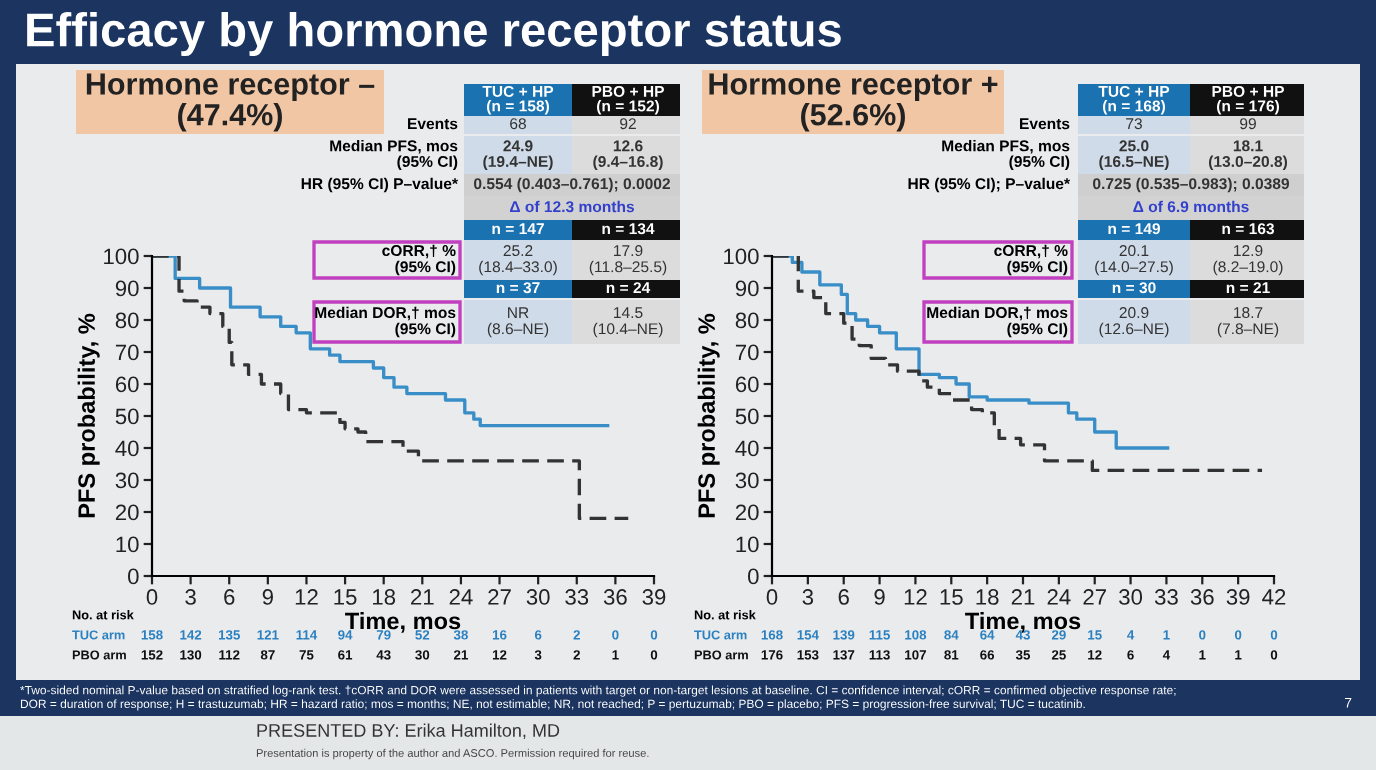 The width and height of the screenshot is (1376, 770). What do you see at coordinates (434, 34) in the screenshot?
I see `chart-title: Efficacy by hormone receptor status` at bounding box center [434, 34].